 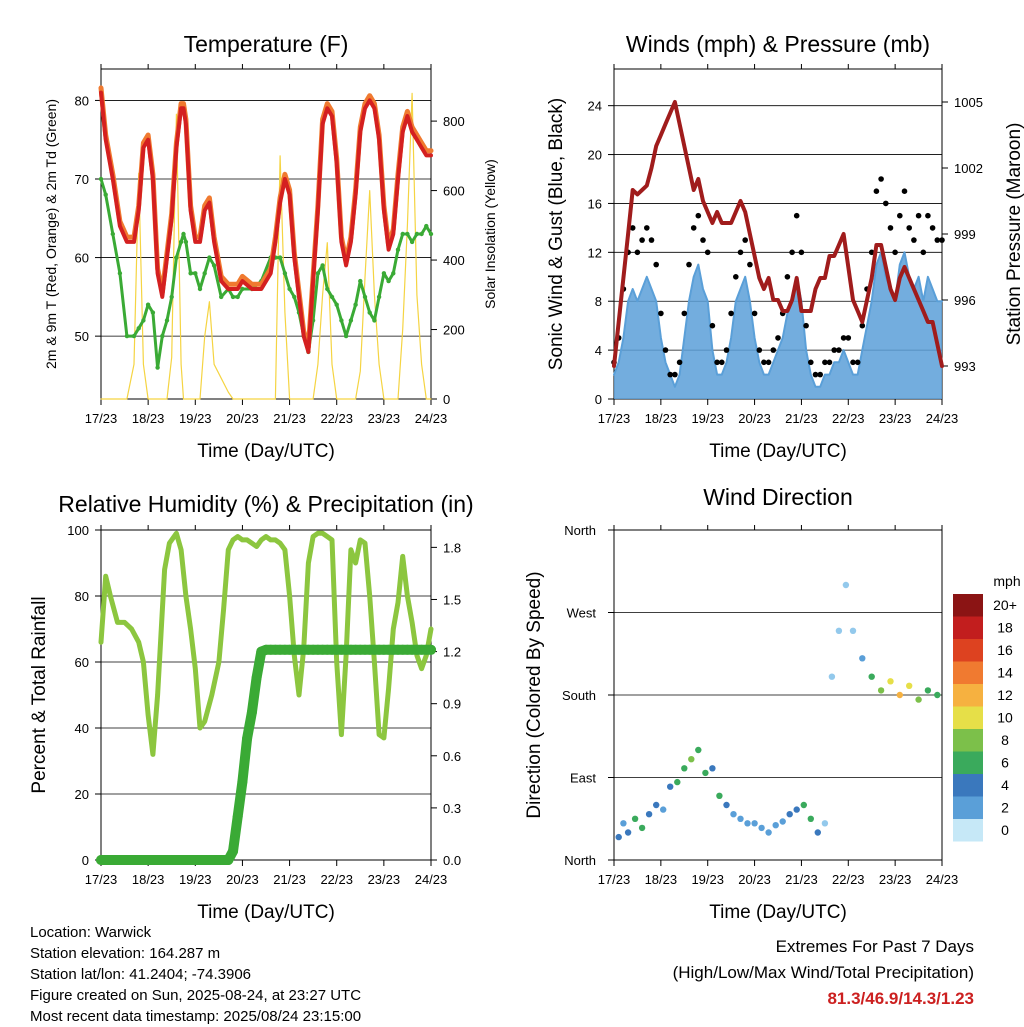 What do you see at coordinates (384, 418) in the screenshot?
I see `temperature-xtick-label: 23/23` at bounding box center [384, 418].